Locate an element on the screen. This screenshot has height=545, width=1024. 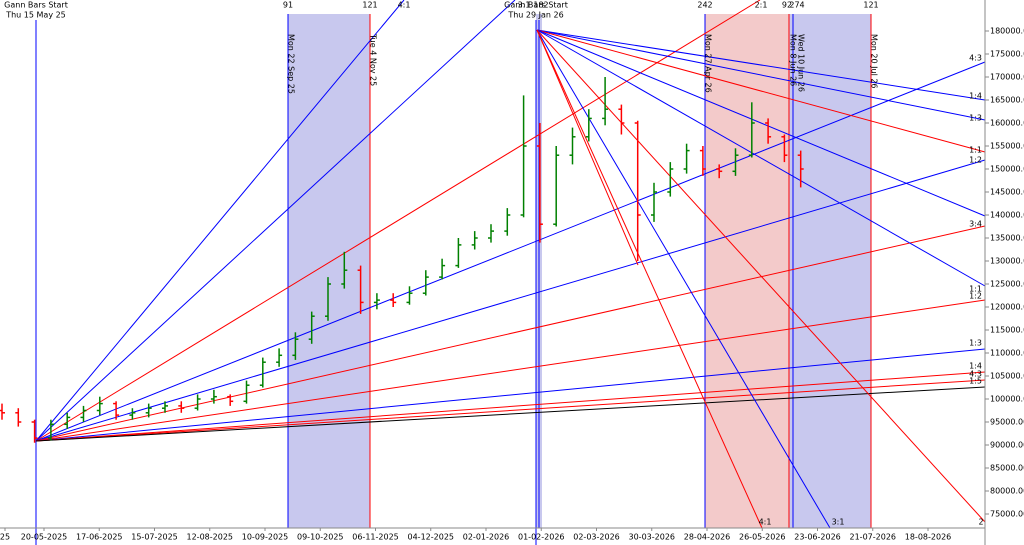
start-date: Thu 29 Jan 26 is located at coordinates (535, 15).